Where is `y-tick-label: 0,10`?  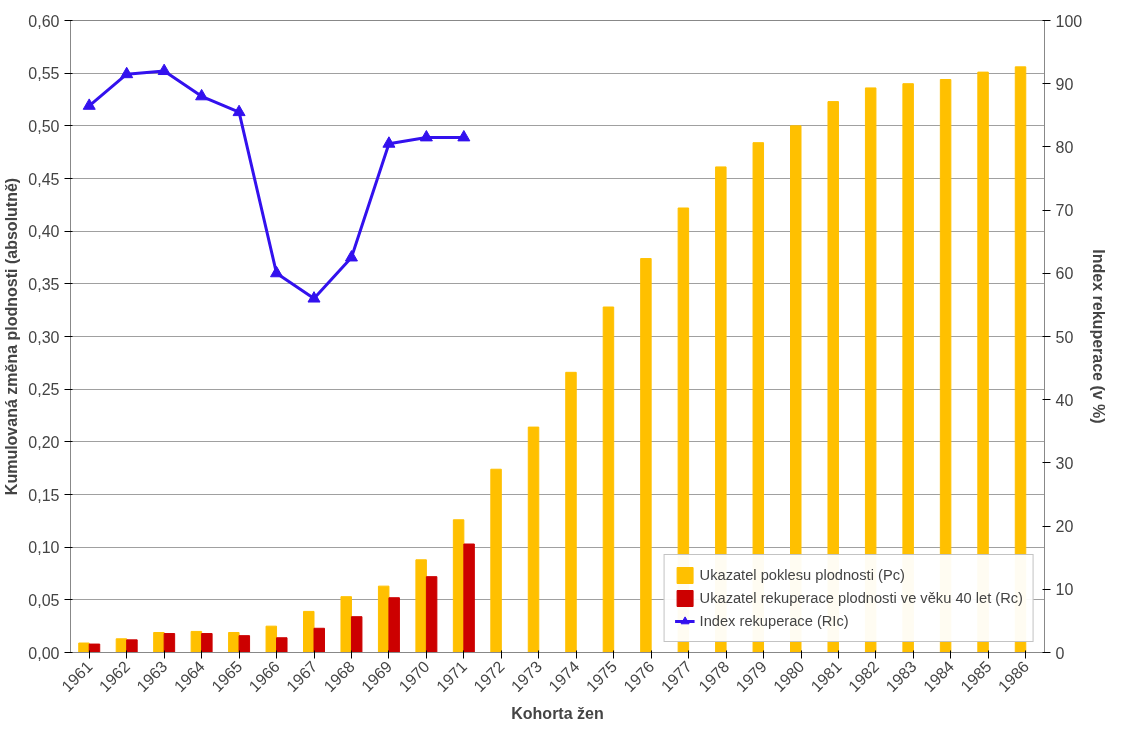 y-tick-label: 0,10 is located at coordinates (44, 548).